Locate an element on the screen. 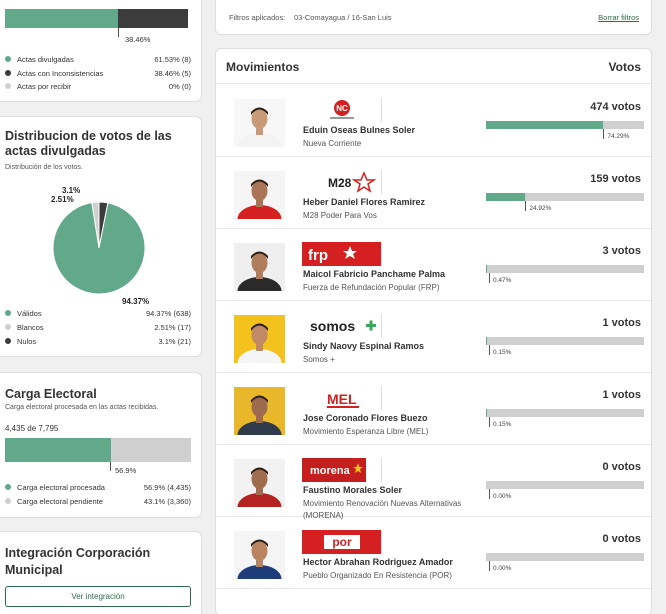  svg-text: NC is located at coordinates (342, 108).